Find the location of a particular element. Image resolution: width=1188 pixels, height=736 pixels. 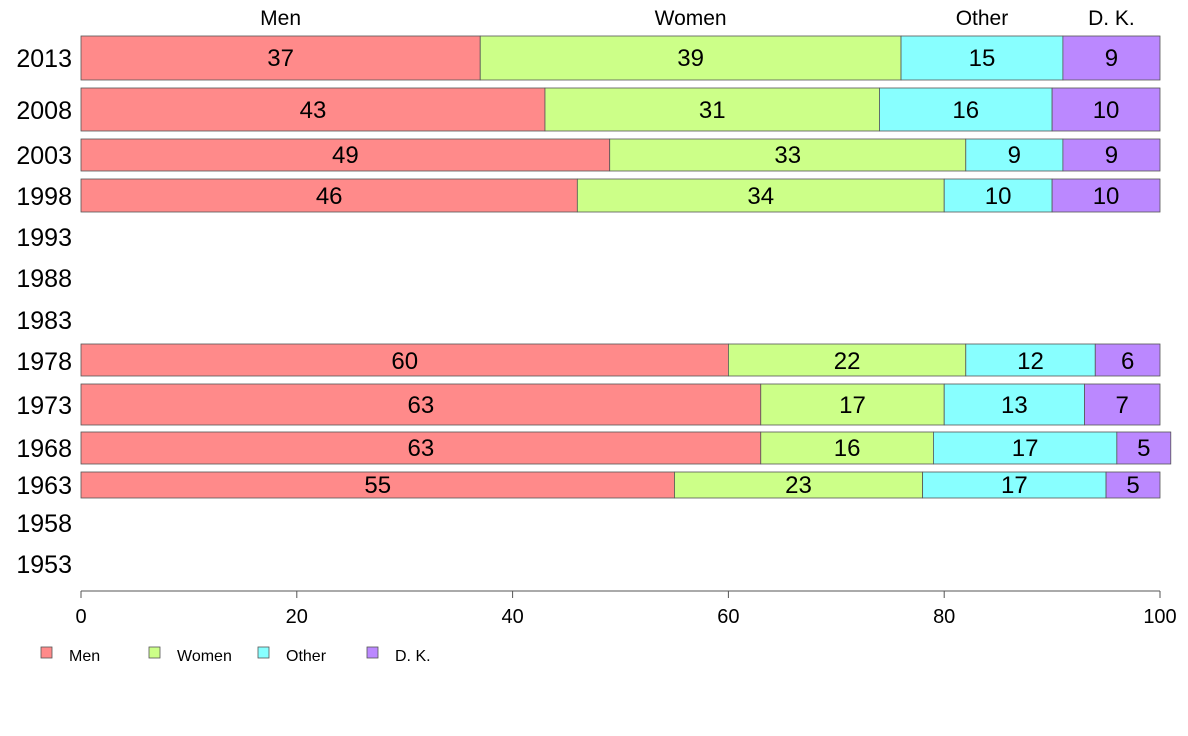

value-label-2003-men: 49 is located at coordinates (345, 155).